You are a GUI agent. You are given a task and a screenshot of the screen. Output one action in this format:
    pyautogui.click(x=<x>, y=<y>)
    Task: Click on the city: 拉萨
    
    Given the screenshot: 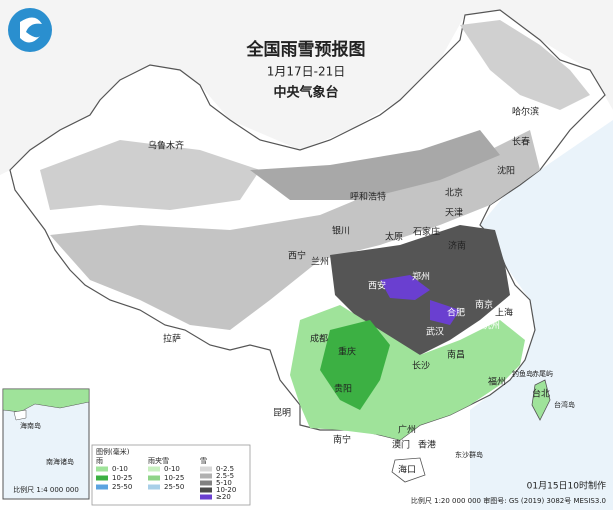 What is the action you would take?
    pyautogui.click(x=172, y=339)
    